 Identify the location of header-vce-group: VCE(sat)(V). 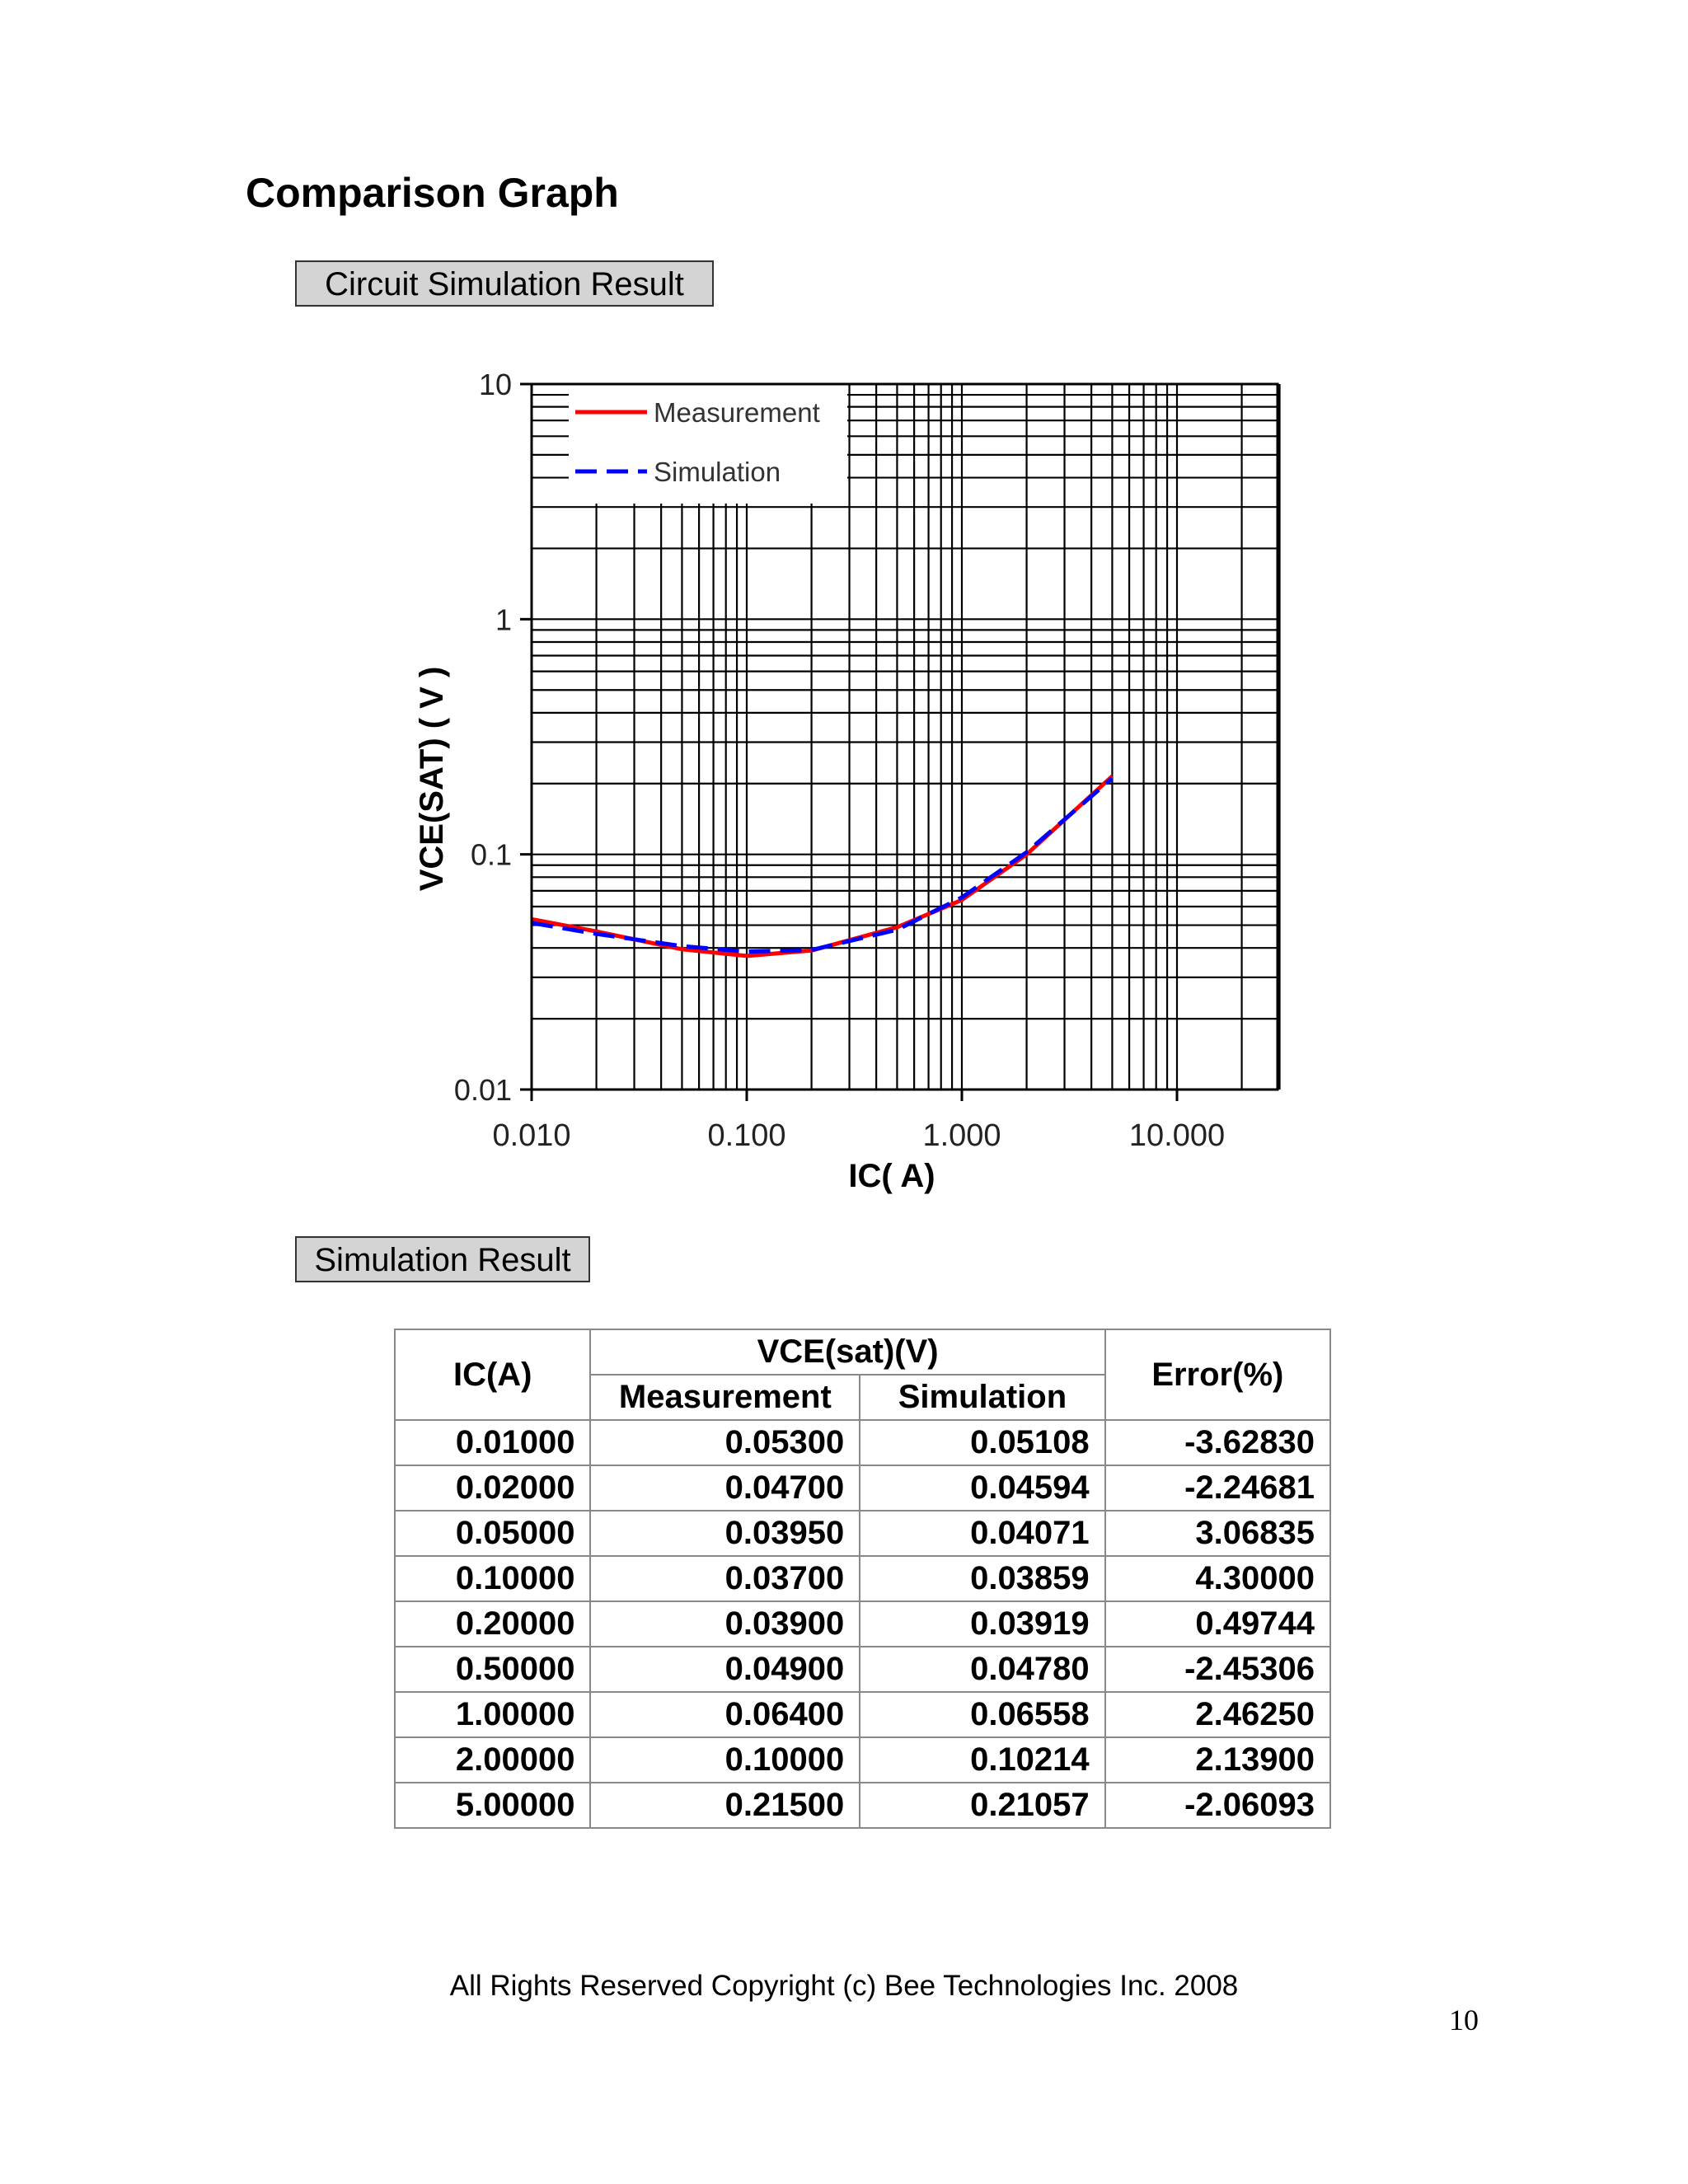
(848, 1352).